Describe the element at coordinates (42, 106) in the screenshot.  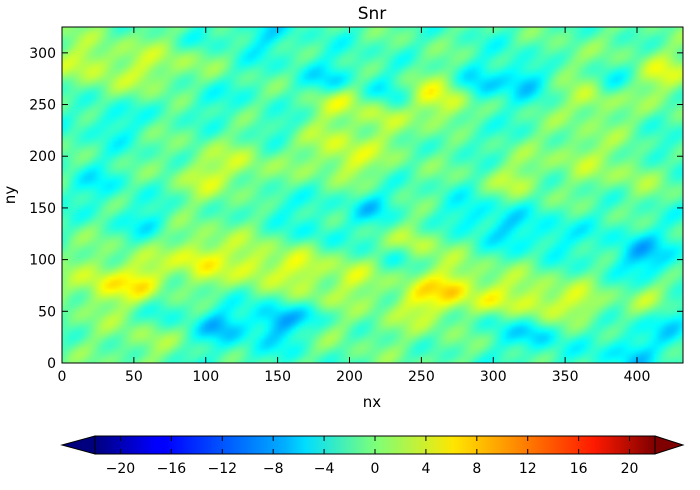
I see `y-tick-label: 250` at that location.